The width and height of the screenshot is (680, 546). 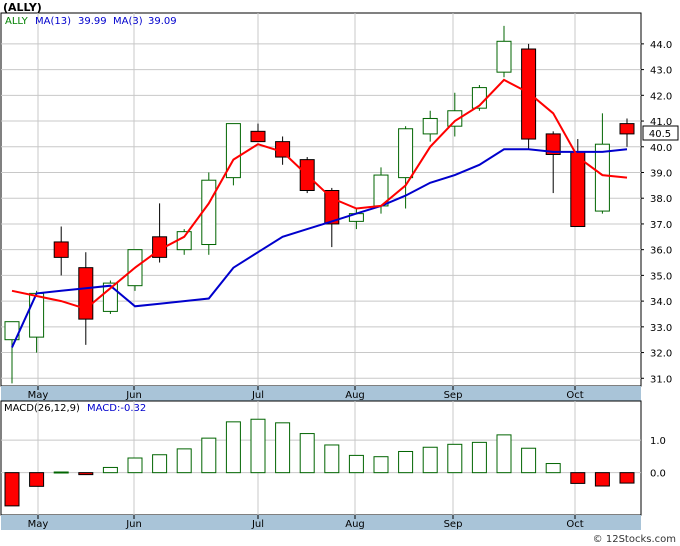 What do you see at coordinates (661, 354) in the screenshot?
I see `price-y-tick-label: 32.0` at bounding box center [661, 354].